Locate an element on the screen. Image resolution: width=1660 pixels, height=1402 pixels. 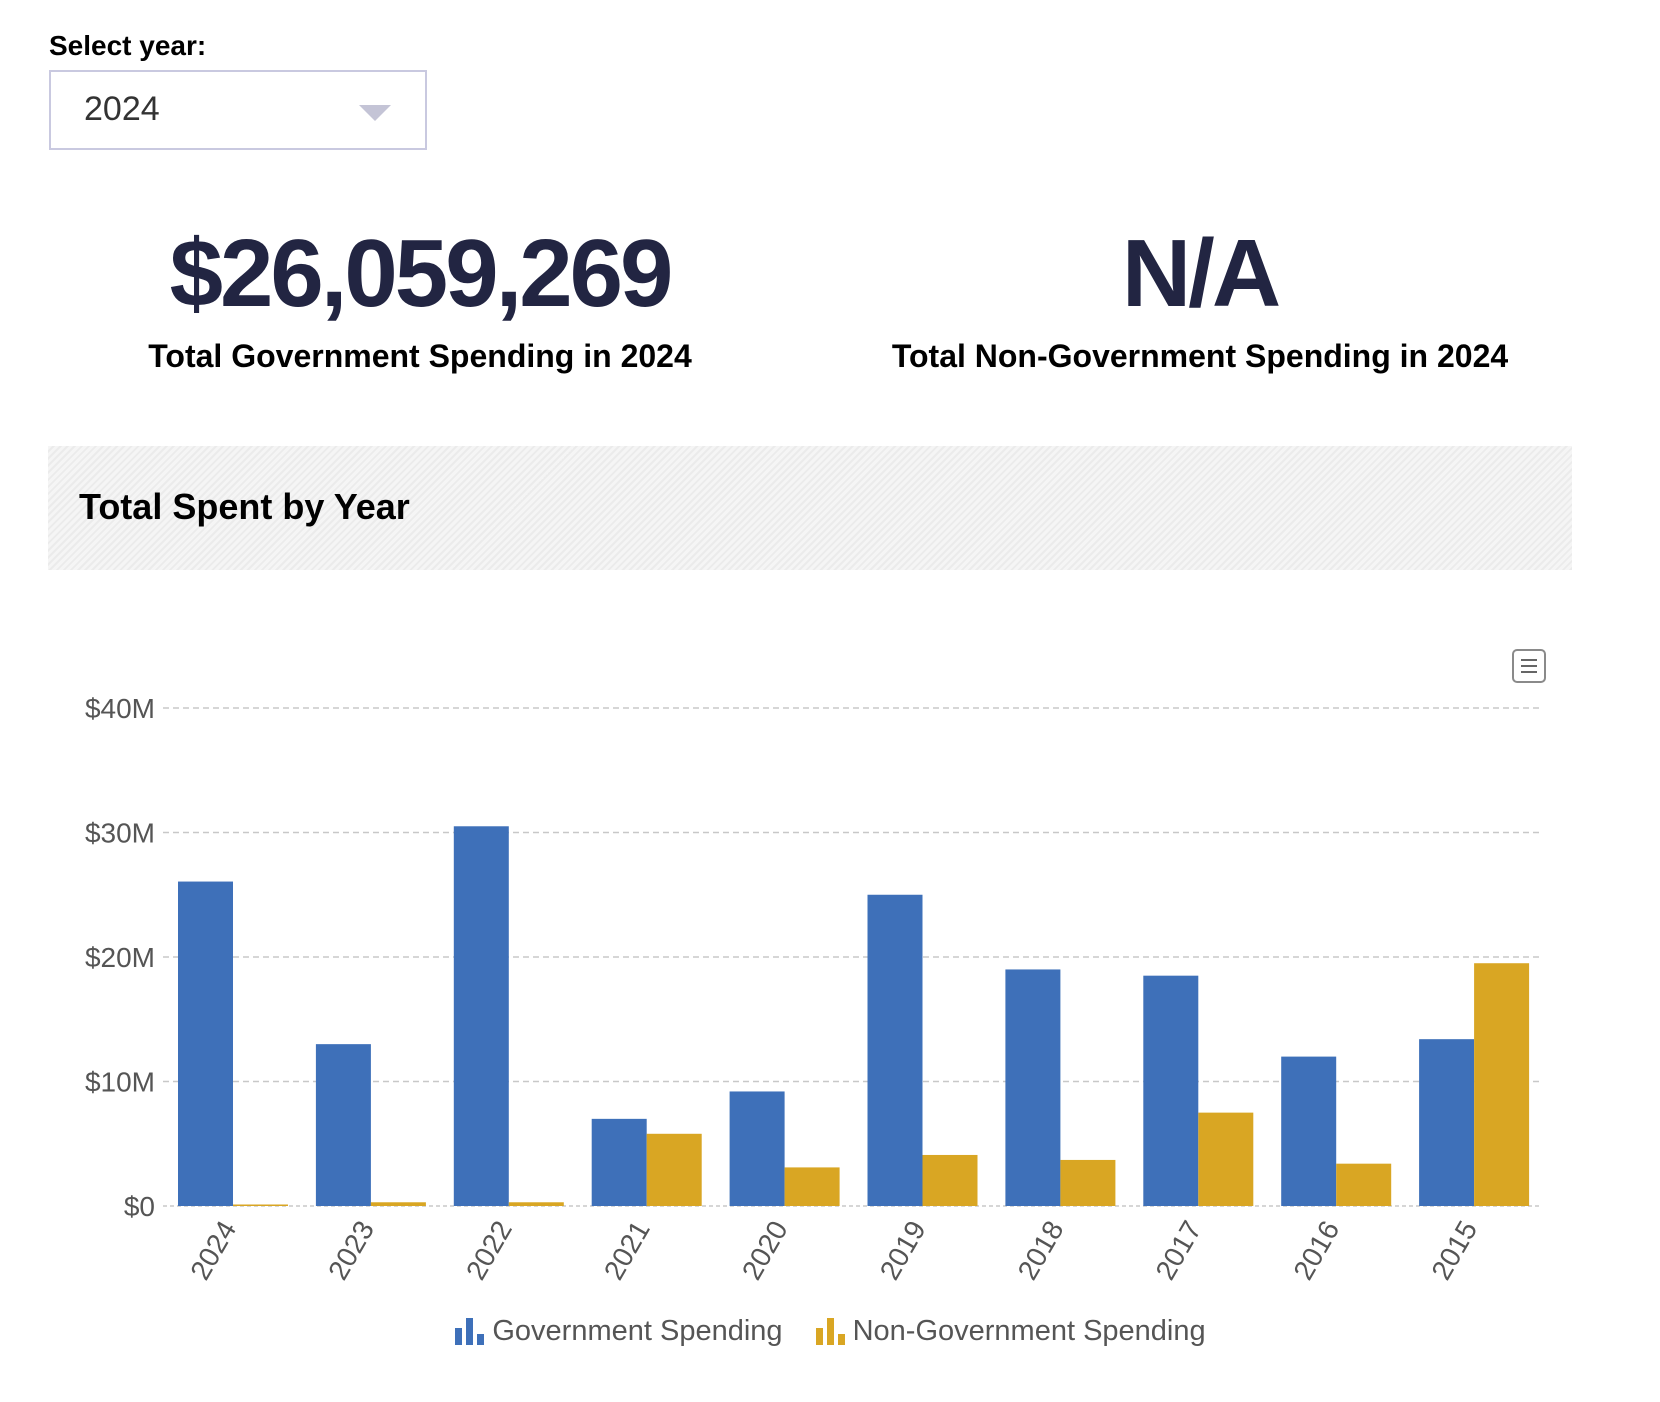
x-tick-label: 2022 is located at coordinates (489, 1250).